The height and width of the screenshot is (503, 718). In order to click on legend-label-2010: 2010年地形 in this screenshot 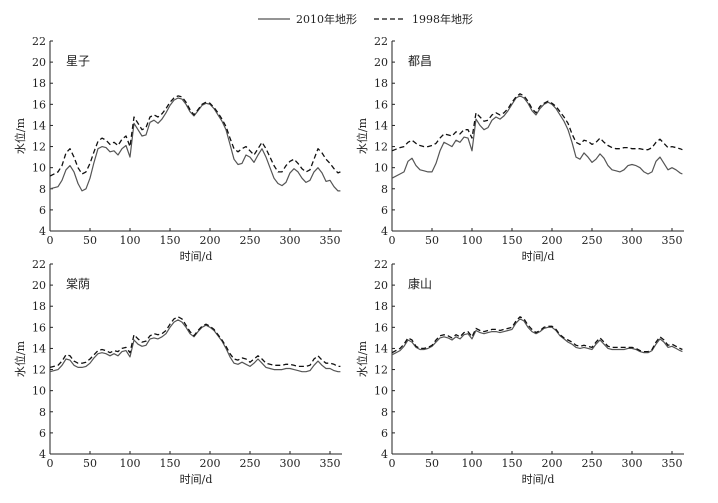, I will do `click(326, 19)`.